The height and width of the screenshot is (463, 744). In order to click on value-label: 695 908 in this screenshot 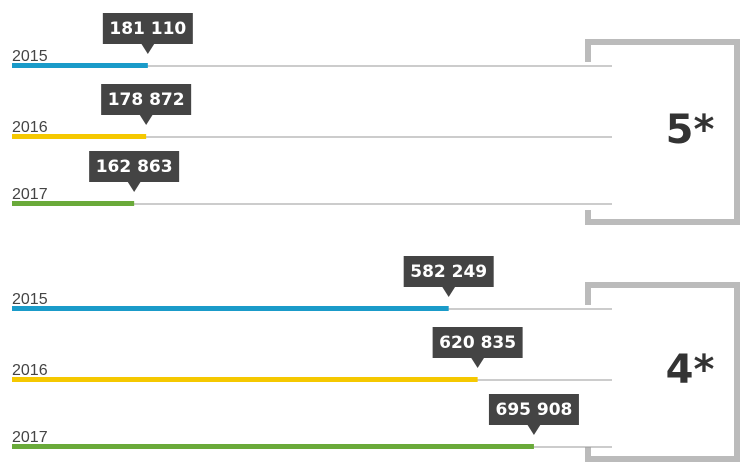, I will do `click(533, 410)`.